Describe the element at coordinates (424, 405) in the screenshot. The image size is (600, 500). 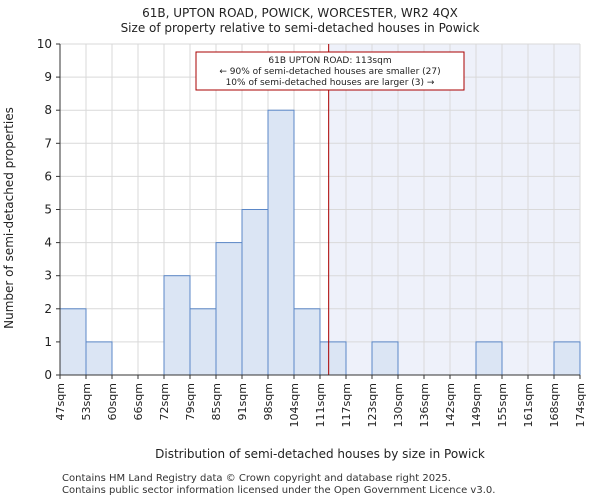
I see `x-tick-label: 136sqm` at that location.